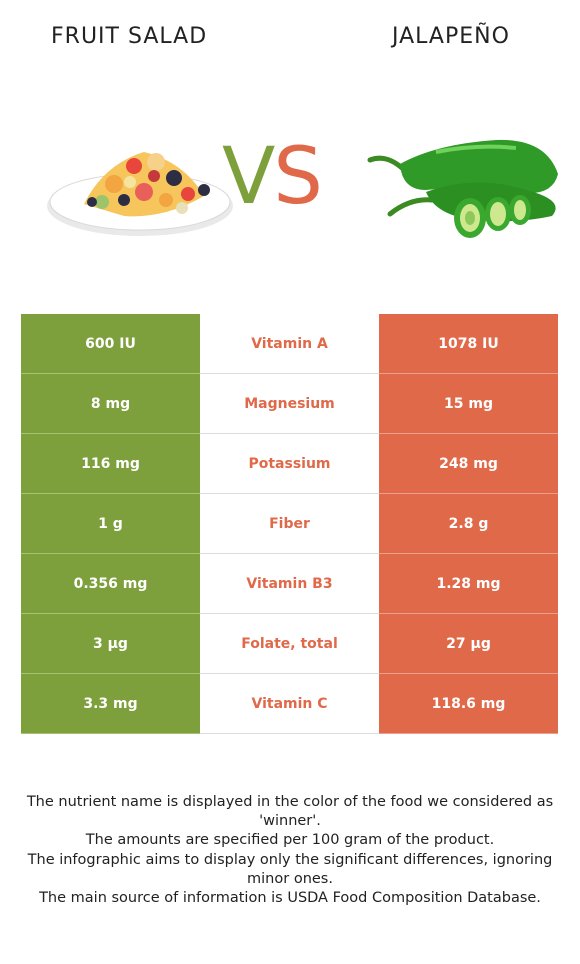 The width and height of the screenshot is (580, 964). Describe the element at coordinates (468, 584) in the screenshot. I see `right-value: 1.28 mg` at that location.